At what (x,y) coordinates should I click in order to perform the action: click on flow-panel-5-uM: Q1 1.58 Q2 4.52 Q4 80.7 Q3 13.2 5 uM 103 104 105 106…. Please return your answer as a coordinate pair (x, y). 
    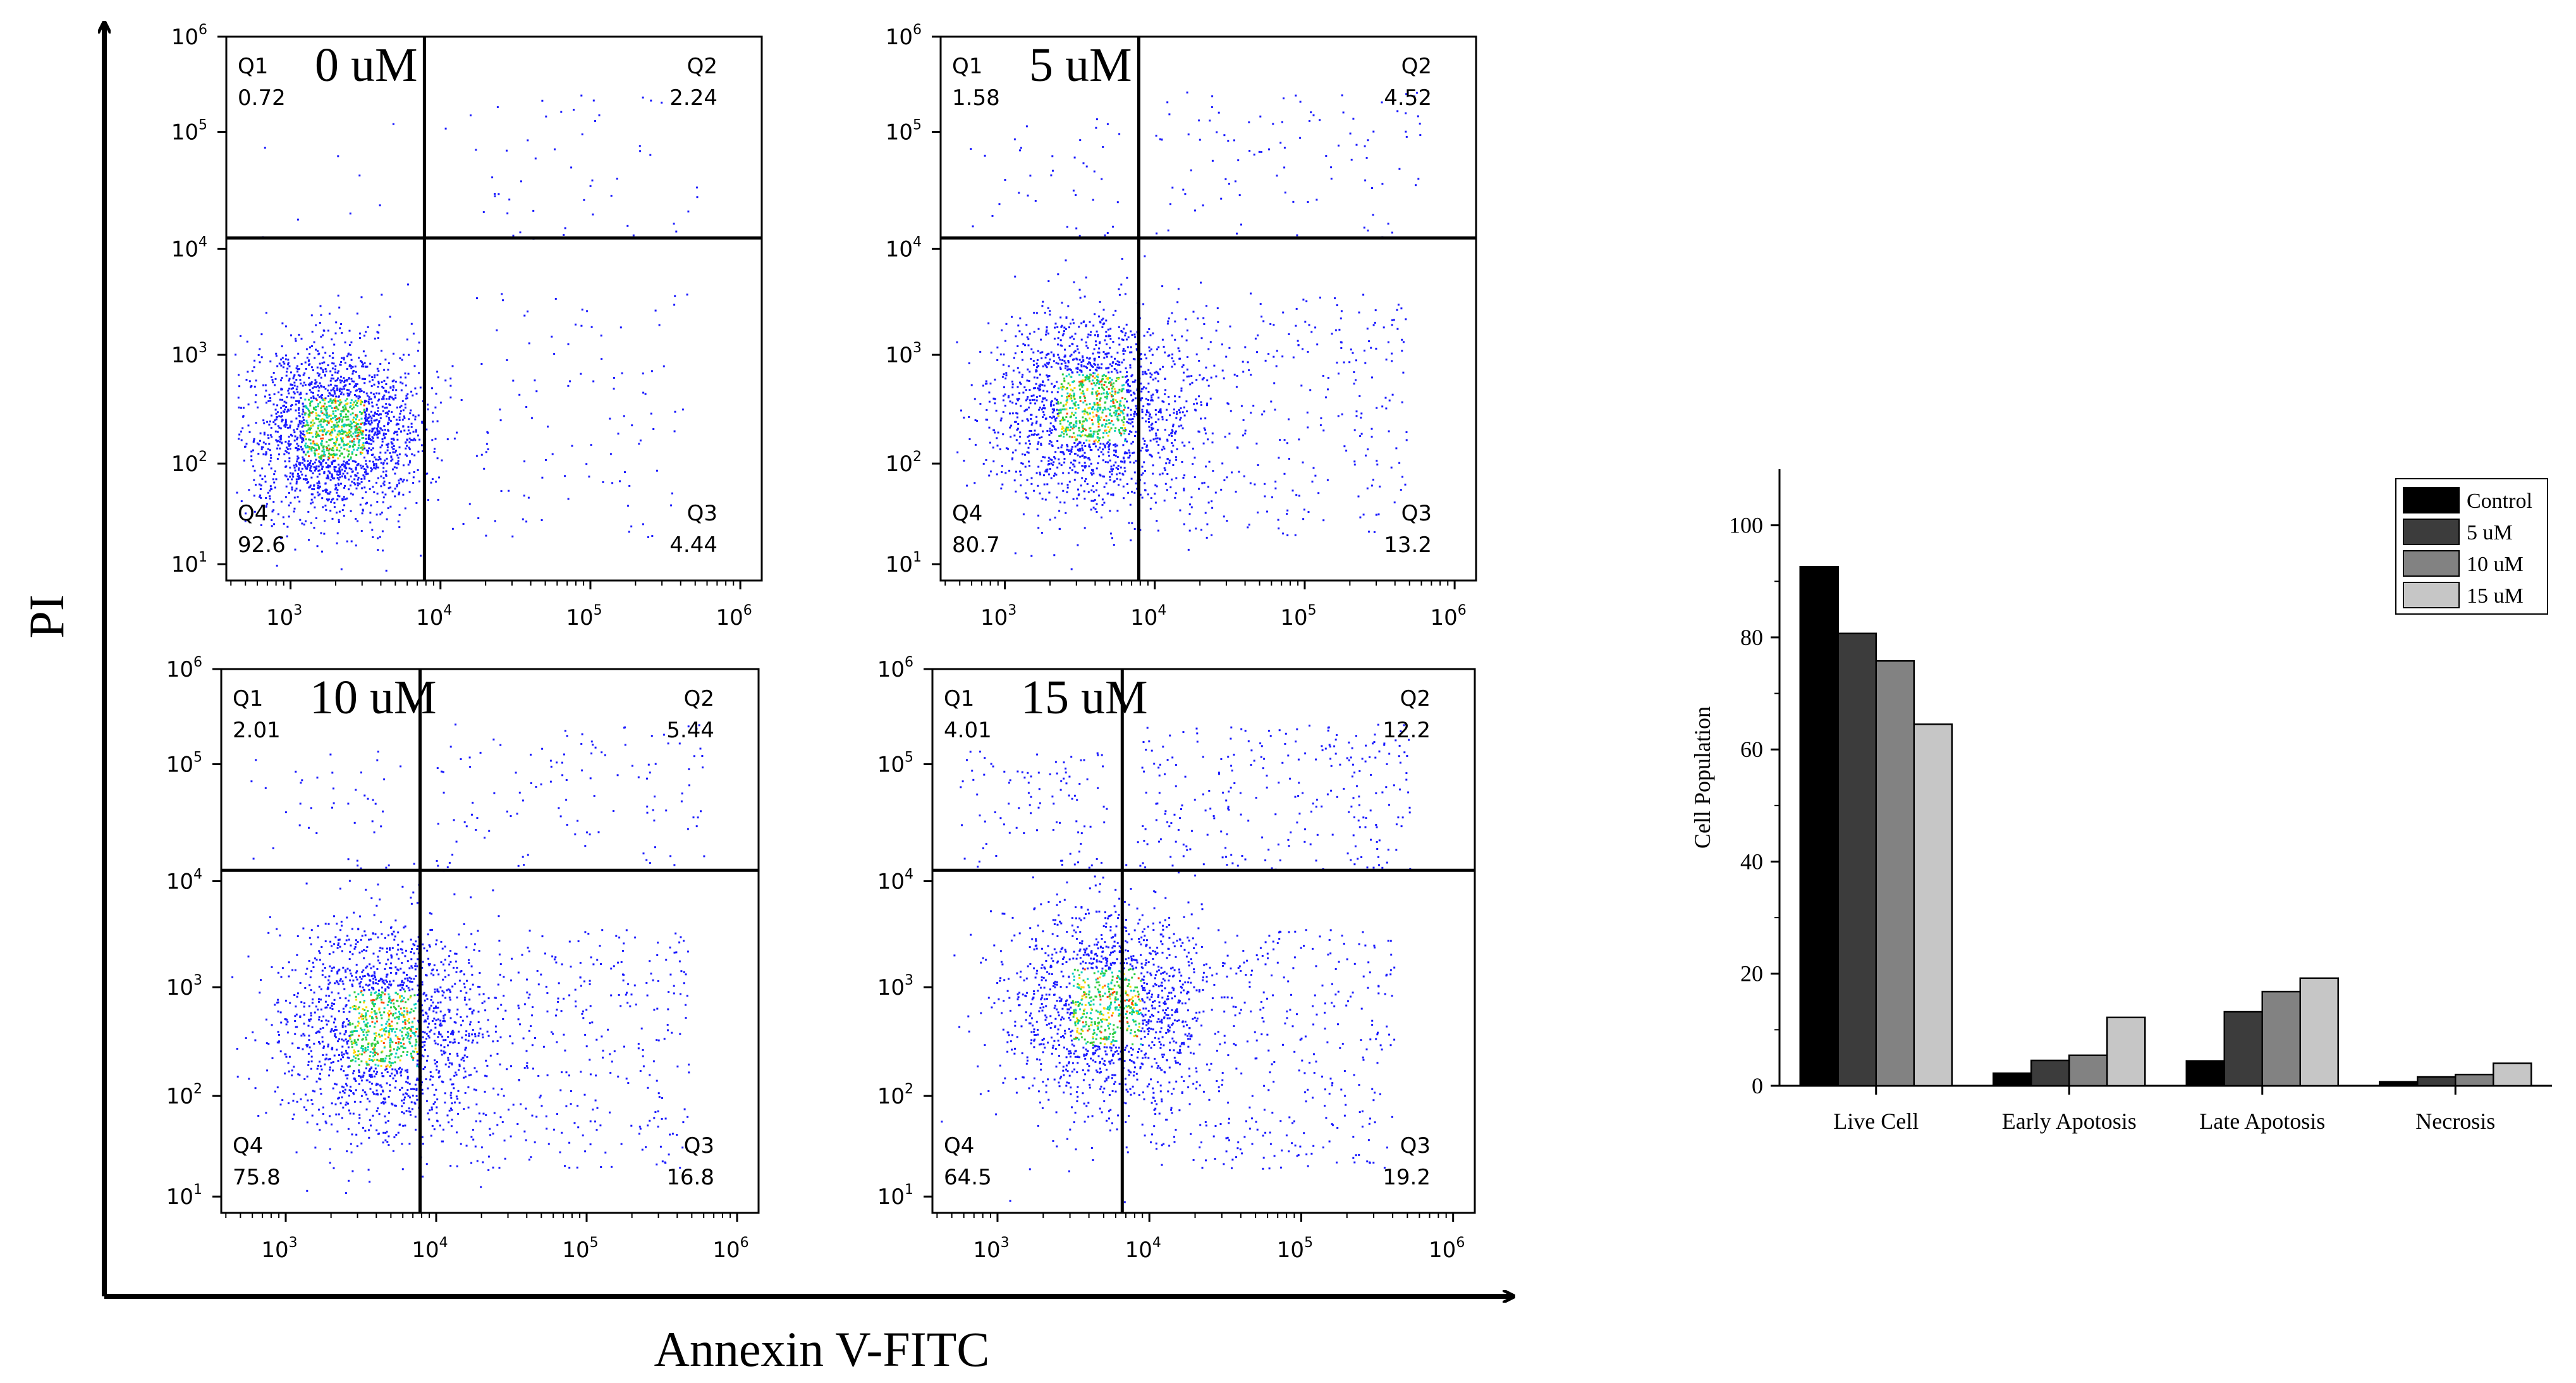
    Looking at the image, I should click on (1181, 326).